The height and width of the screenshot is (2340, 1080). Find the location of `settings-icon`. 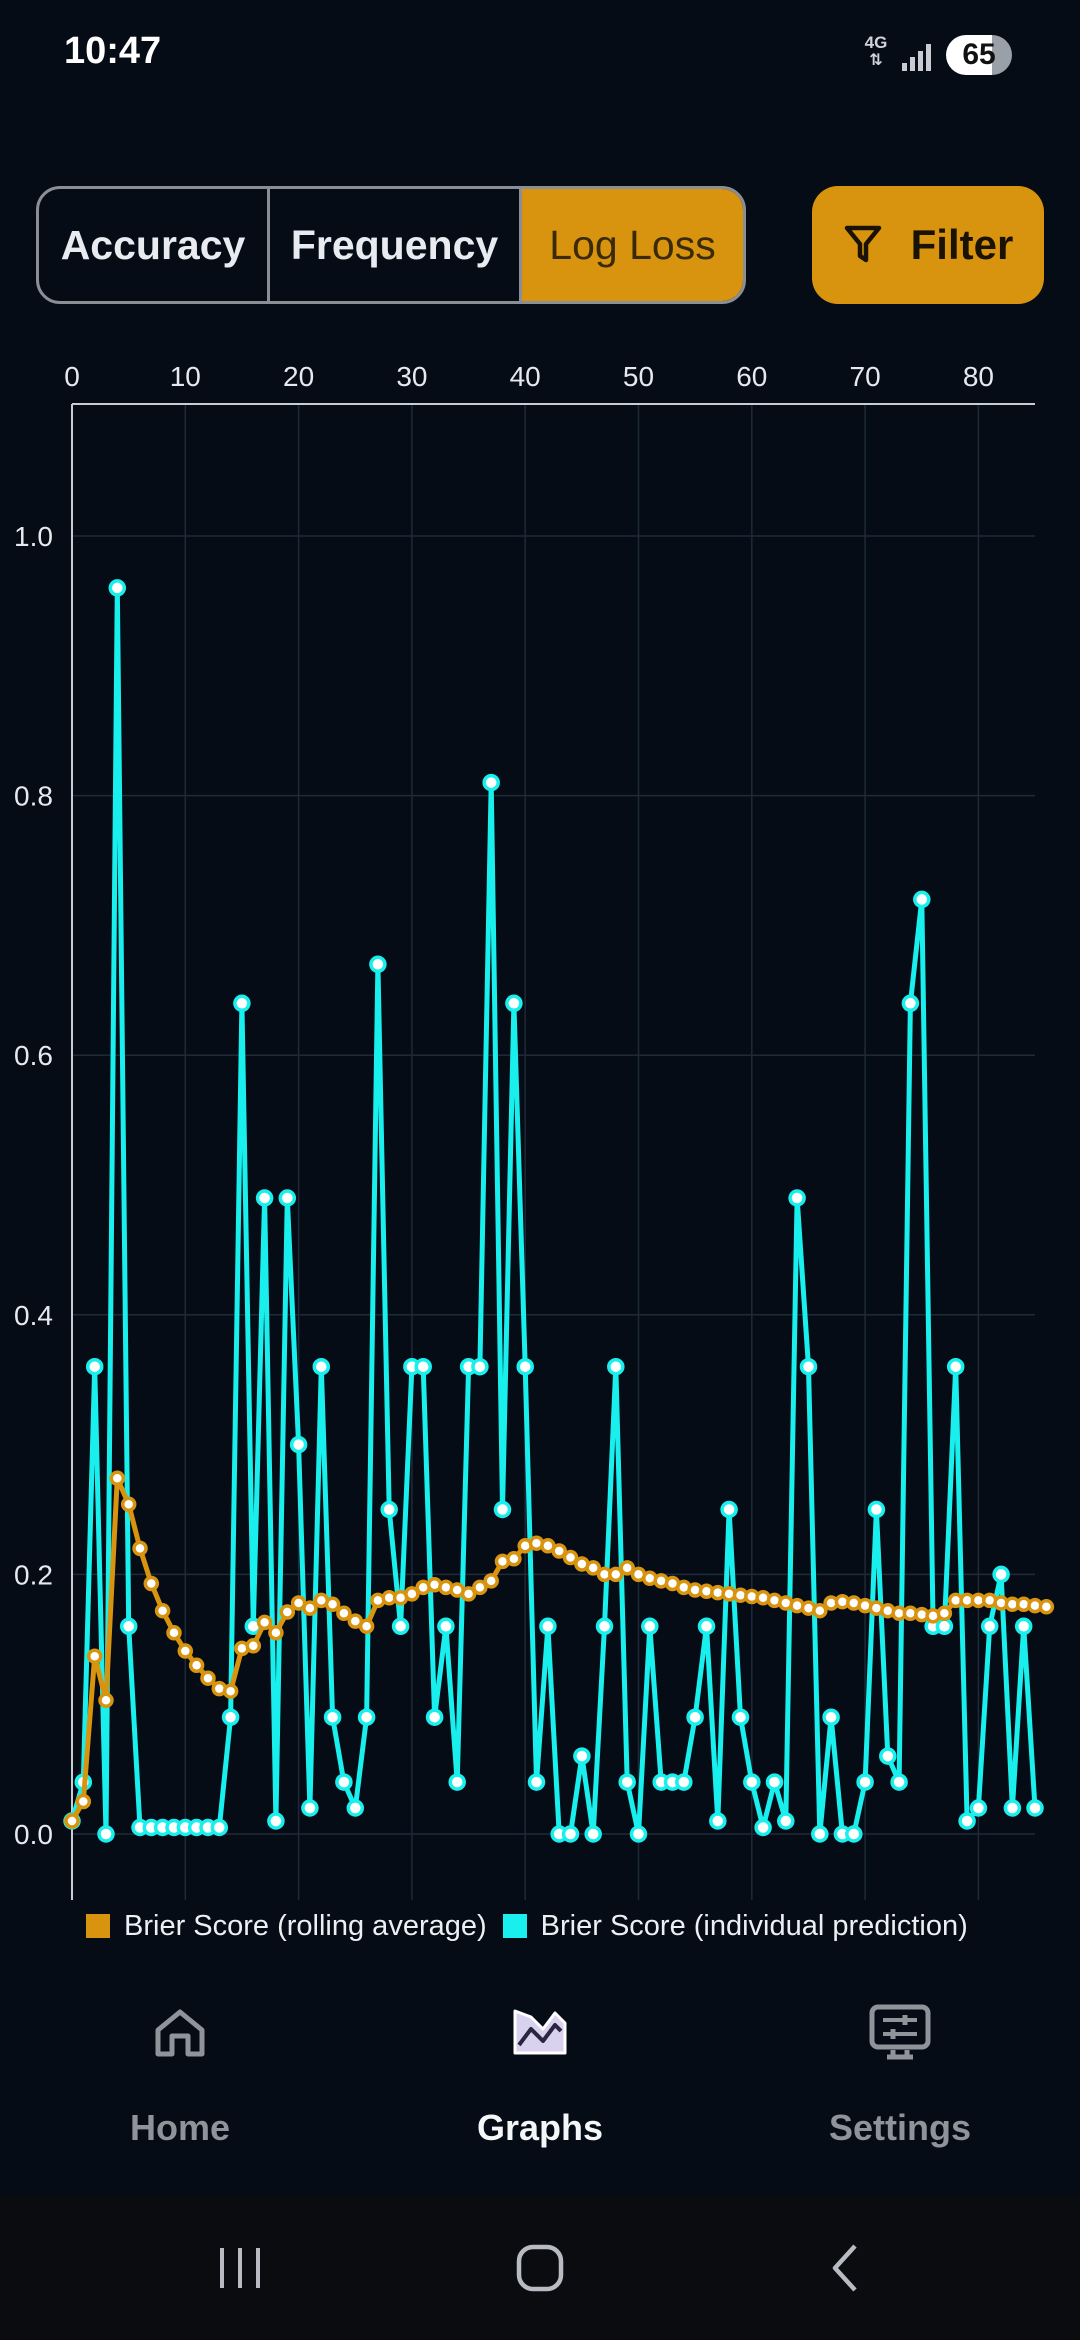

settings-icon is located at coordinates (900, 2032).